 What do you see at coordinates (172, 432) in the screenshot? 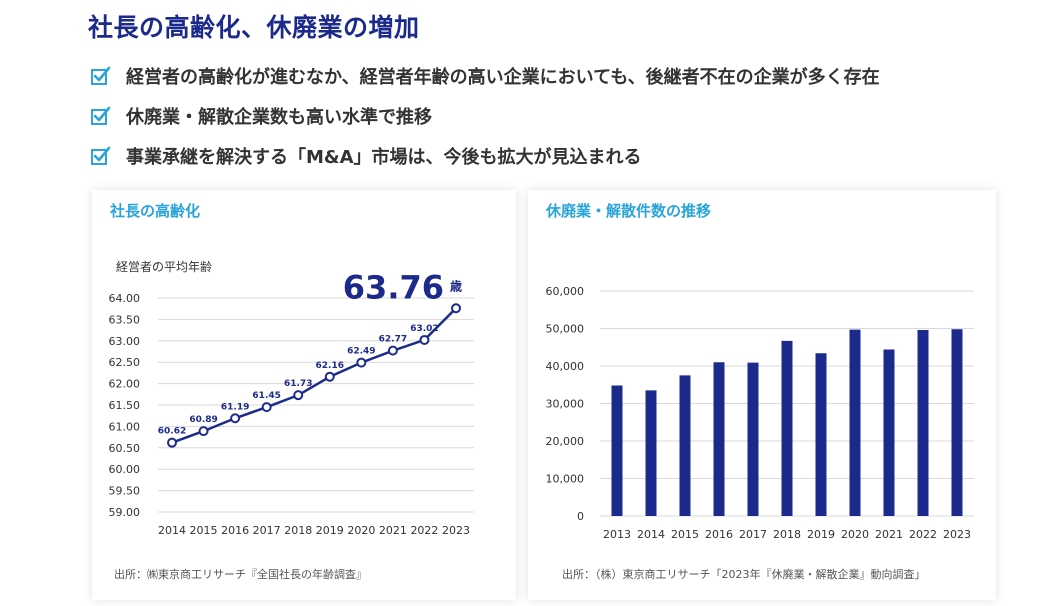
I see `data-label: 60.62` at bounding box center [172, 432].